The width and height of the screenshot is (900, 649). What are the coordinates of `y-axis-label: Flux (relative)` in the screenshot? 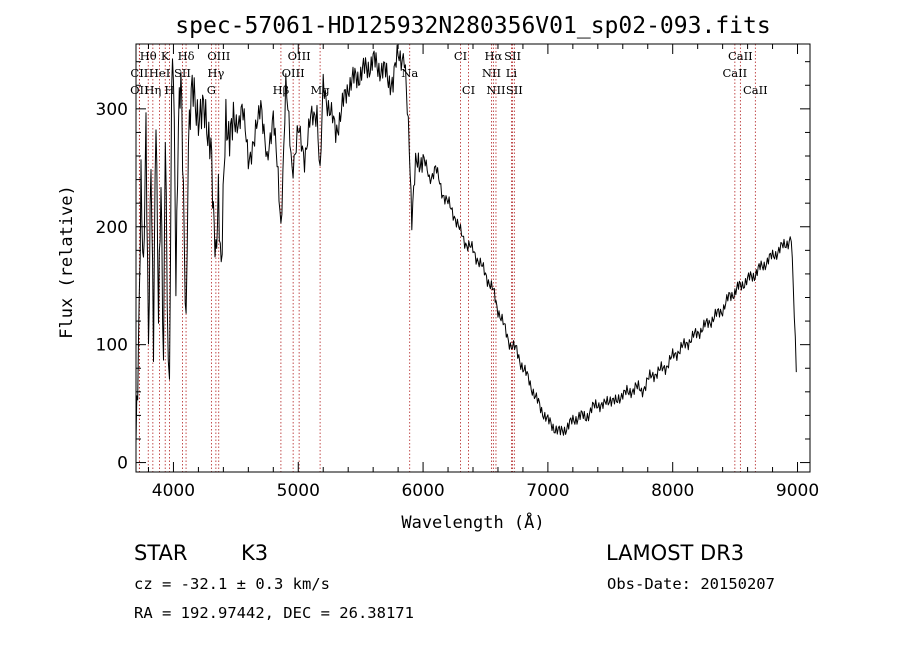 It's located at (67, 262).